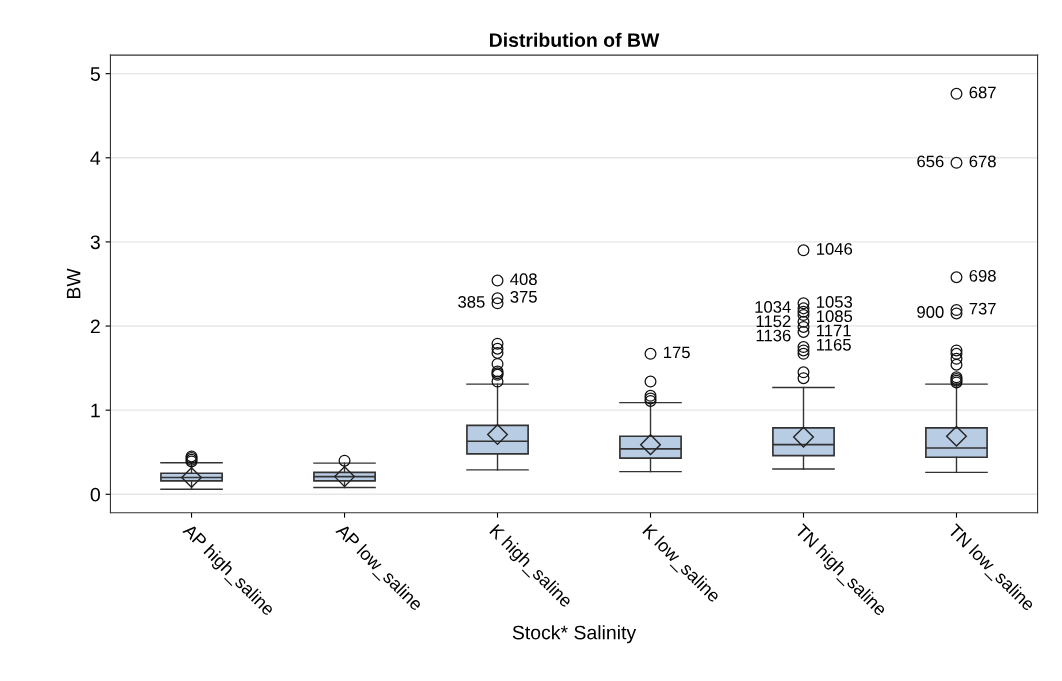 The height and width of the screenshot is (681, 1062). Describe the element at coordinates (95, 242) in the screenshot. I see `y-tick-label: 3` at that location.